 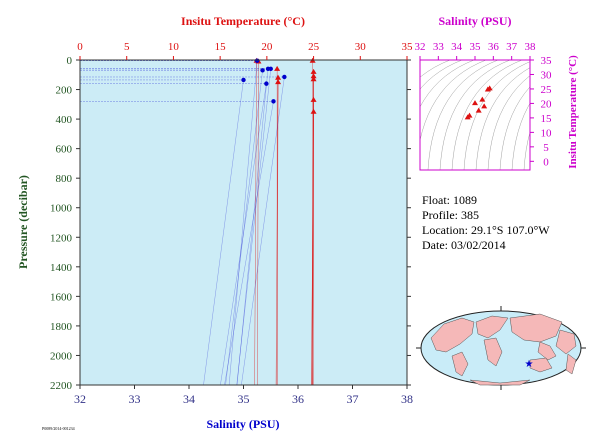 I want to click on salinity-tick-label: 37, so click(x=353, y=399).